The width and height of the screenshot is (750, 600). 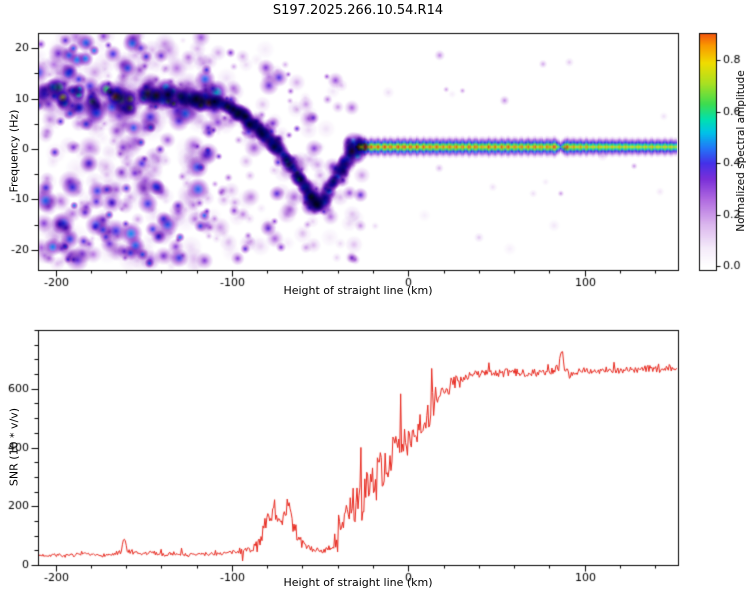 What do you see at coordinates (358, 10) in the screenshot?
I see `figure-title: S197.2025.266.10.54.R14` at bounding box center [358, 10].